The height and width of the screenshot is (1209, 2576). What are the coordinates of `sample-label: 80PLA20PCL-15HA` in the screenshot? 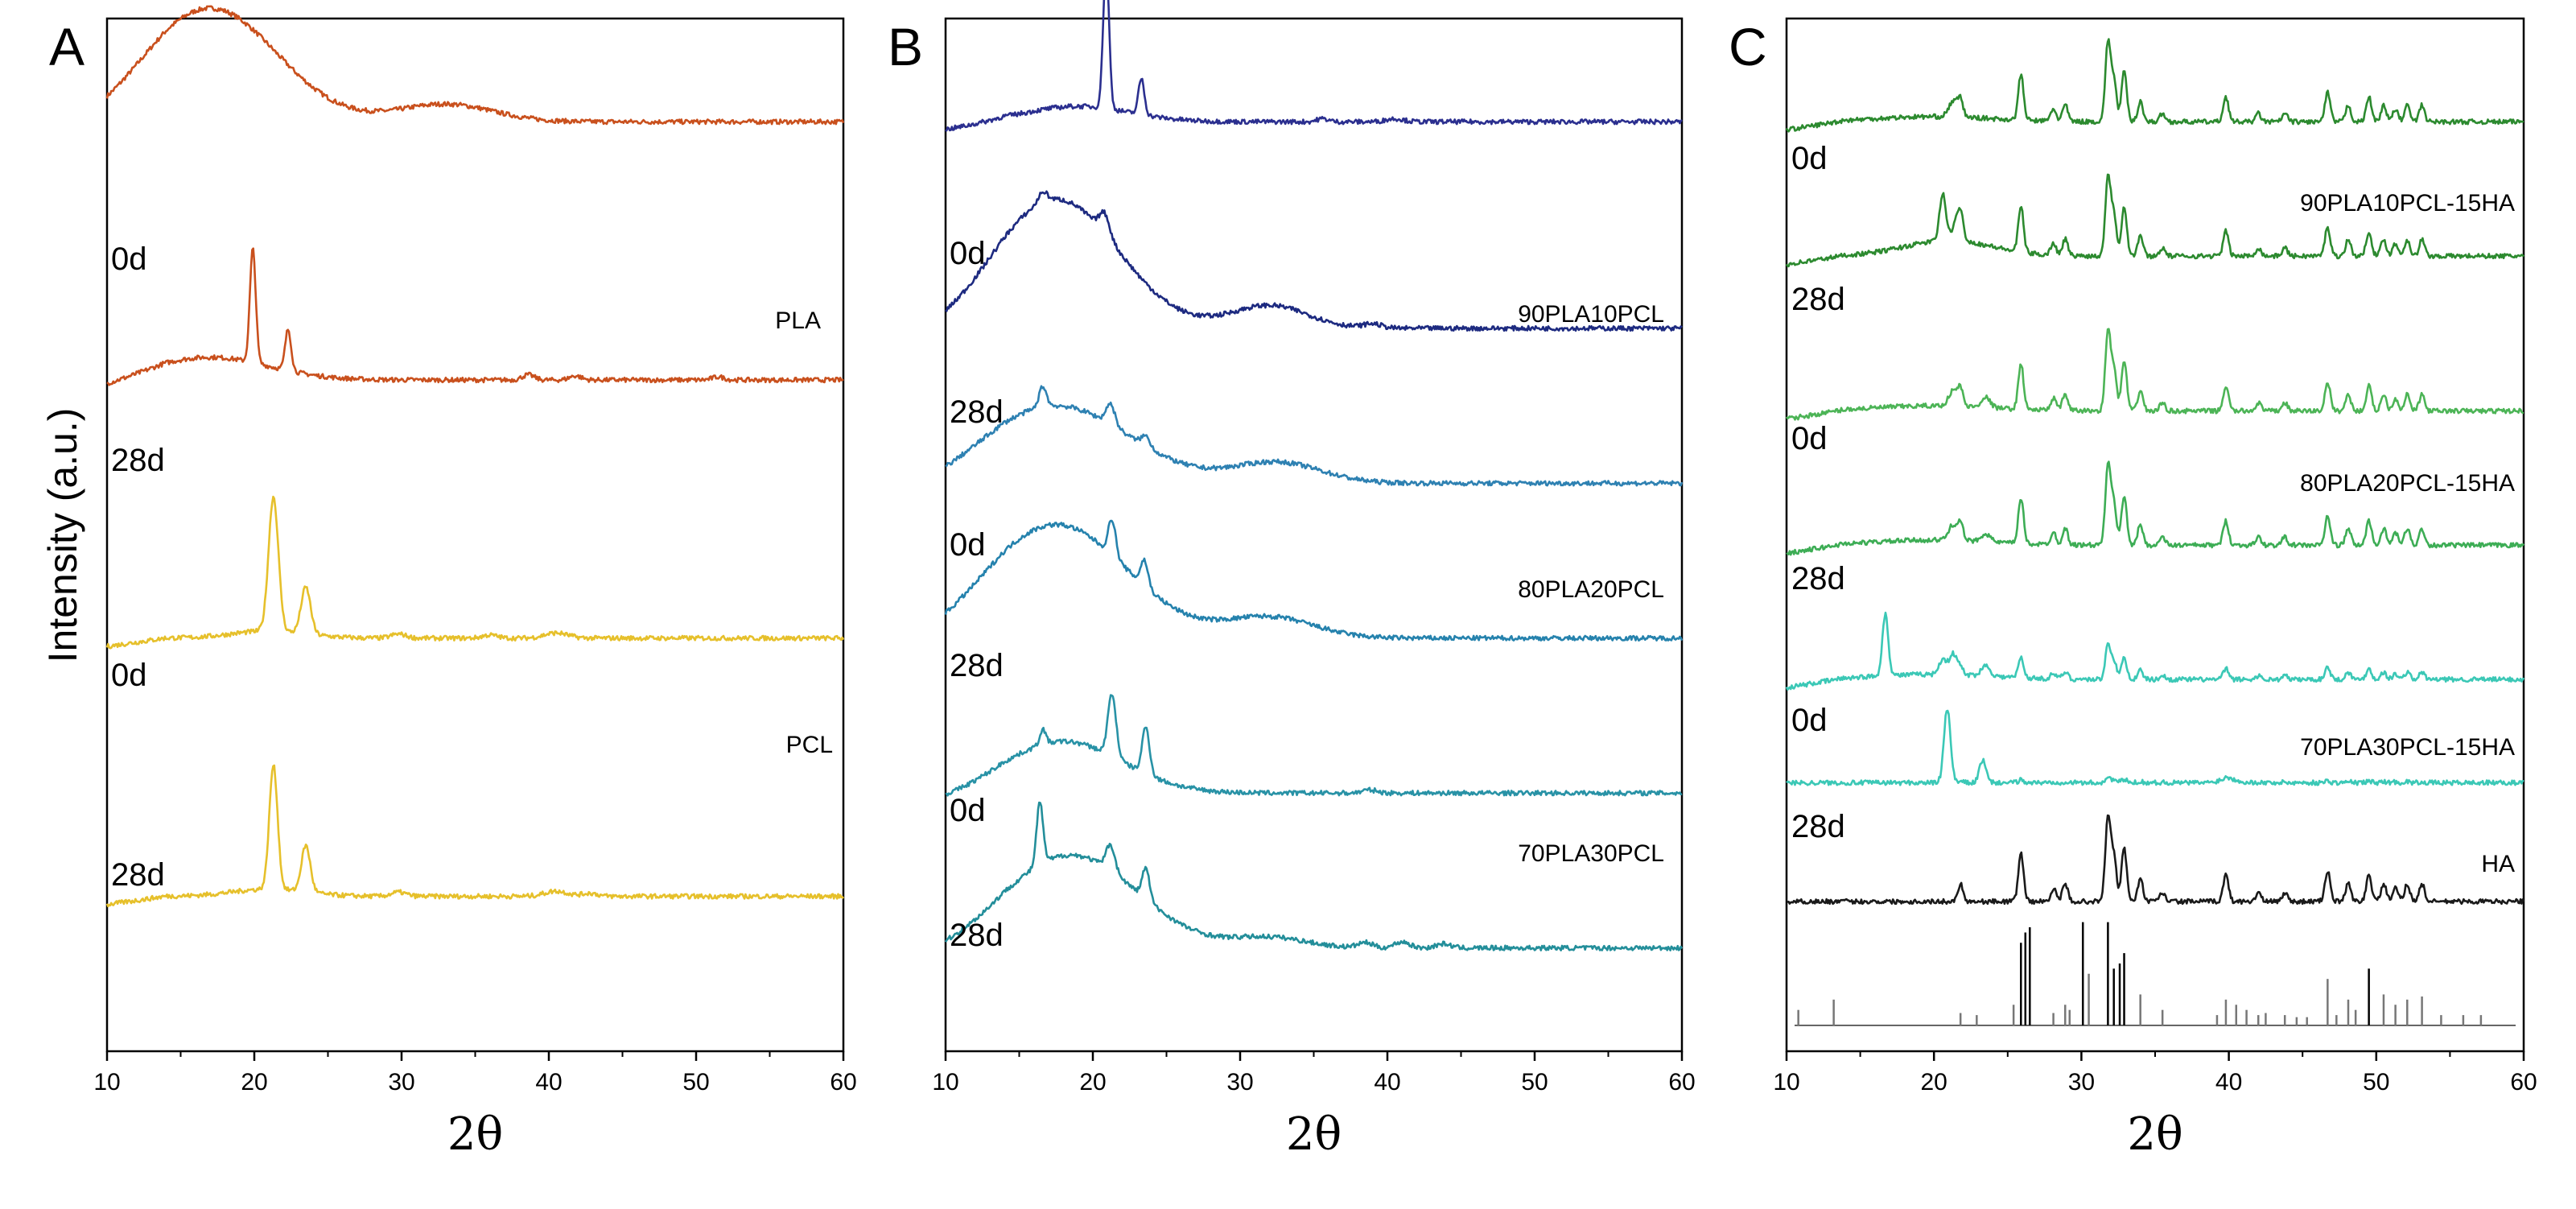 It's located at (2407, 483).